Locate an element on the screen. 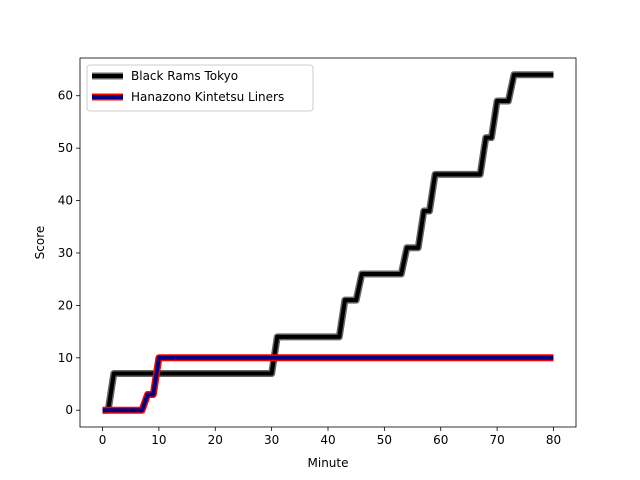 The image size is (640, 480). legend: Black Rams Tokyo Hanazono Kintetsu Liners is located at coordinates (200, 88).